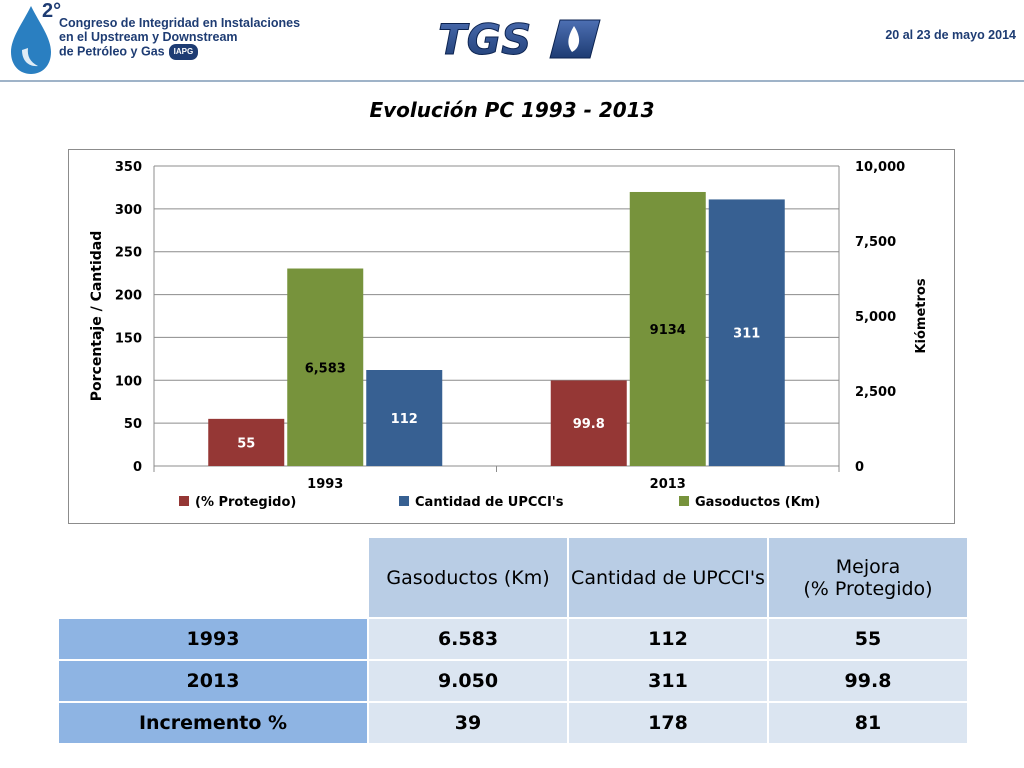 The width and height of the screenshot is (1024, 768). What do you see at coordinates (668, 639) in the screenshot?
I see `table-cell: 112` at bounding box center [668, 639].